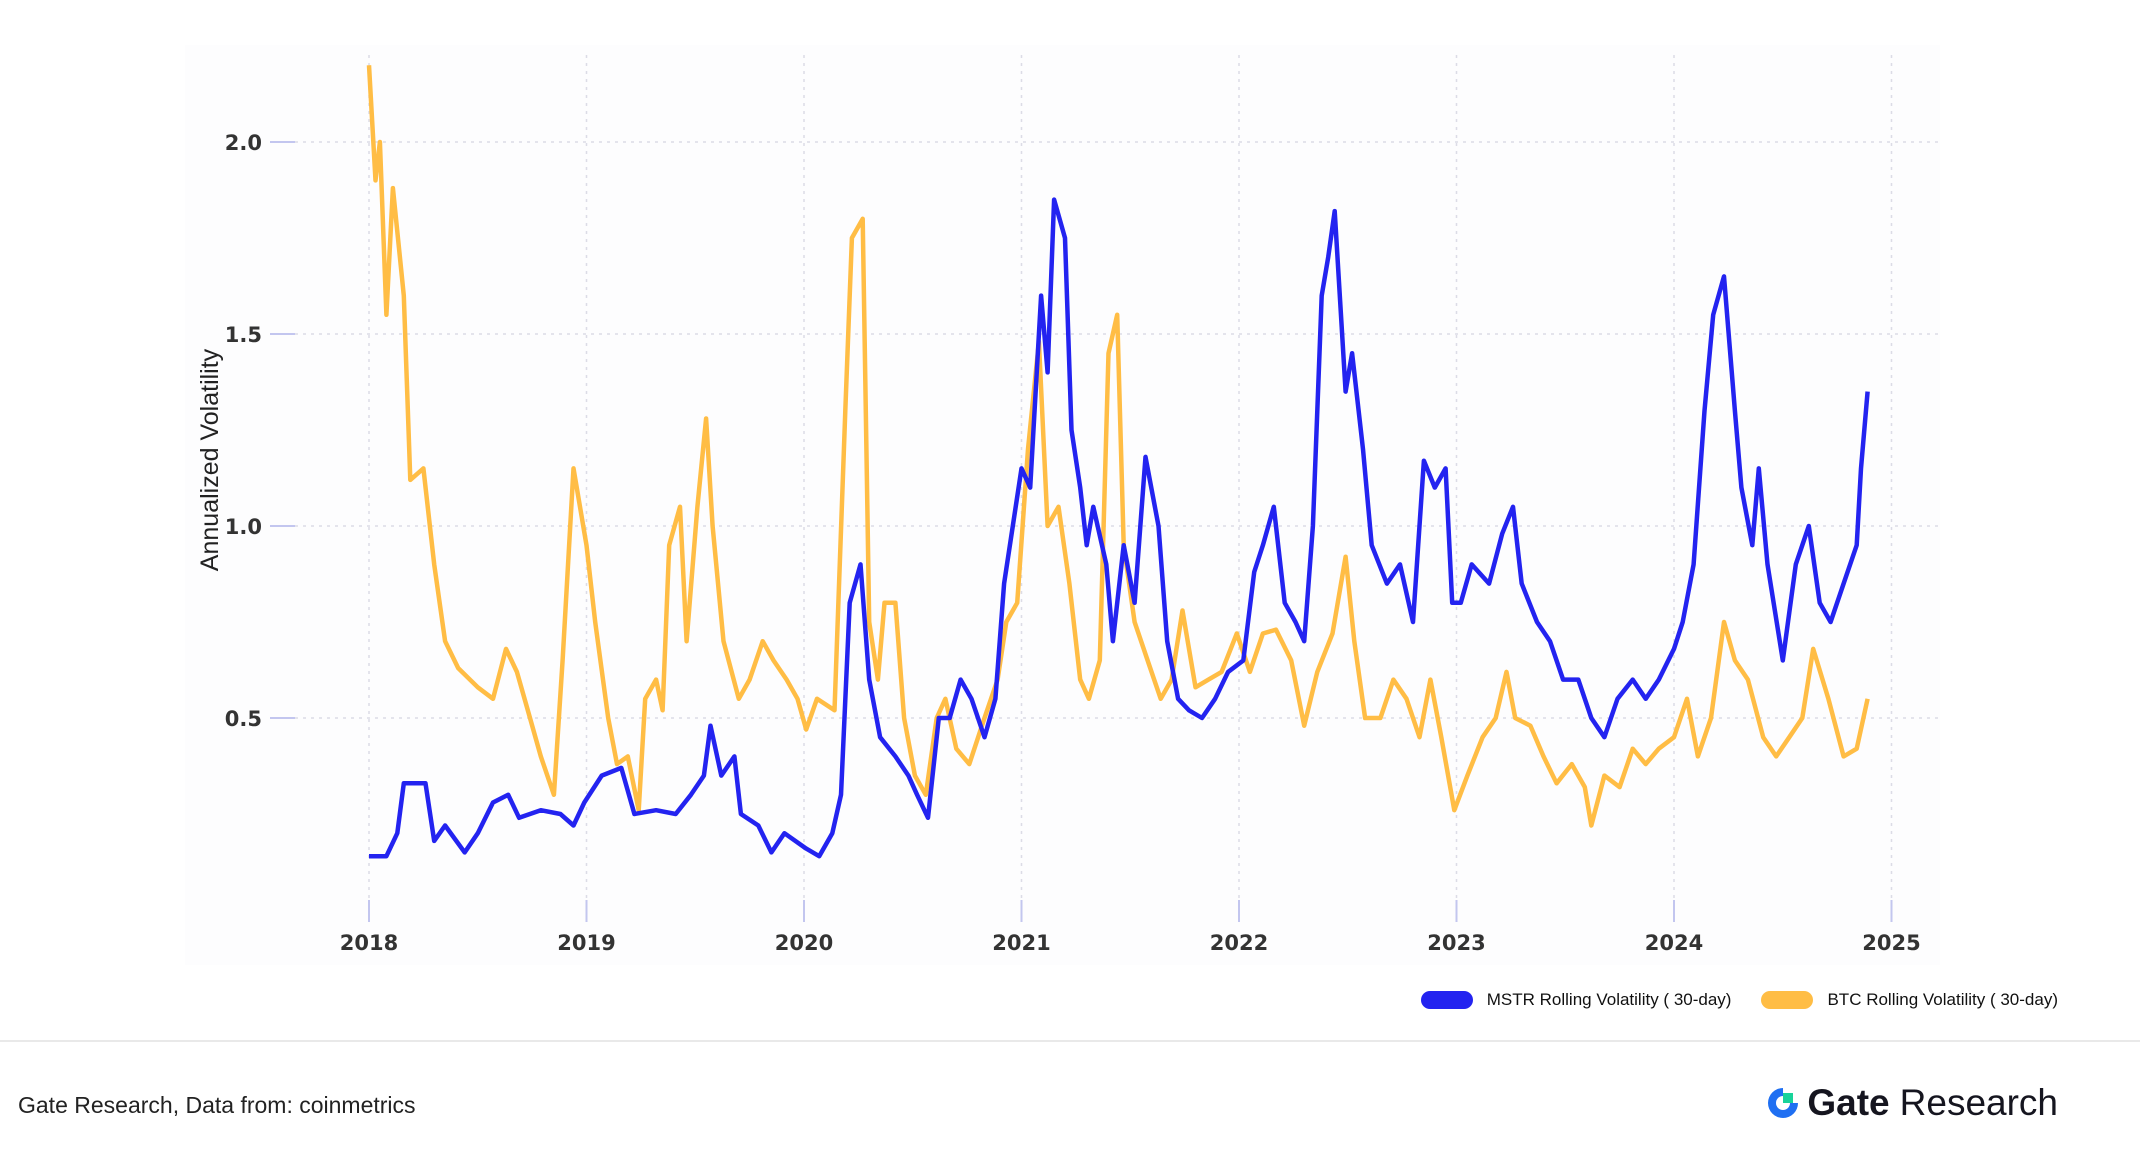 This screenshot has width=2140, height=1170. I want to click on footer-divider, so click(1070, 1041).